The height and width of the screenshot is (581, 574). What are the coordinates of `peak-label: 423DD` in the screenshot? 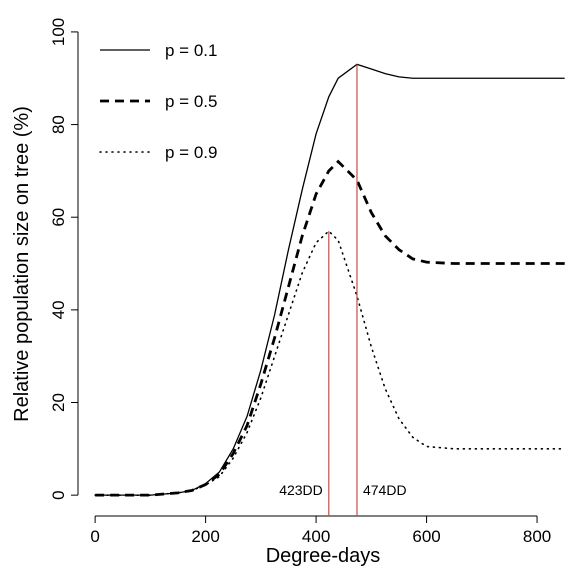 It's located at (301, 490).